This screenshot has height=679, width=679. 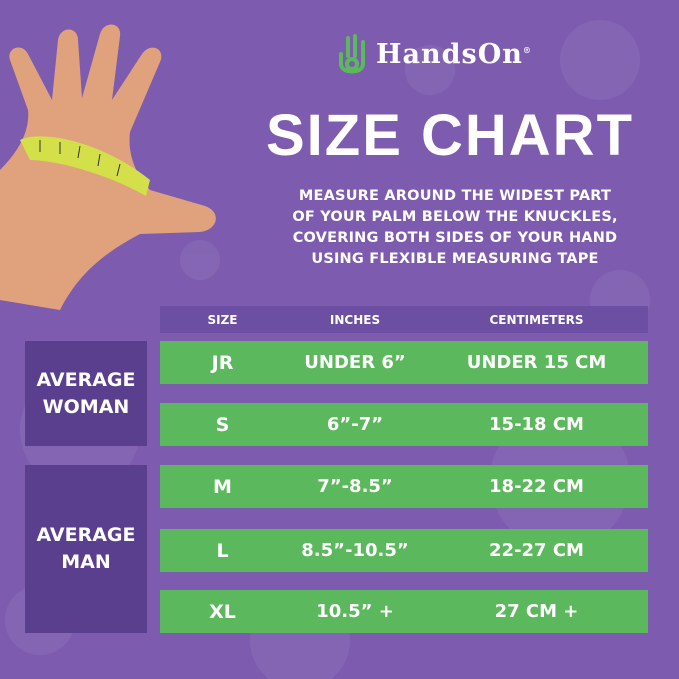 I want to click on size-cell: XL, so click(x=222, y=611).